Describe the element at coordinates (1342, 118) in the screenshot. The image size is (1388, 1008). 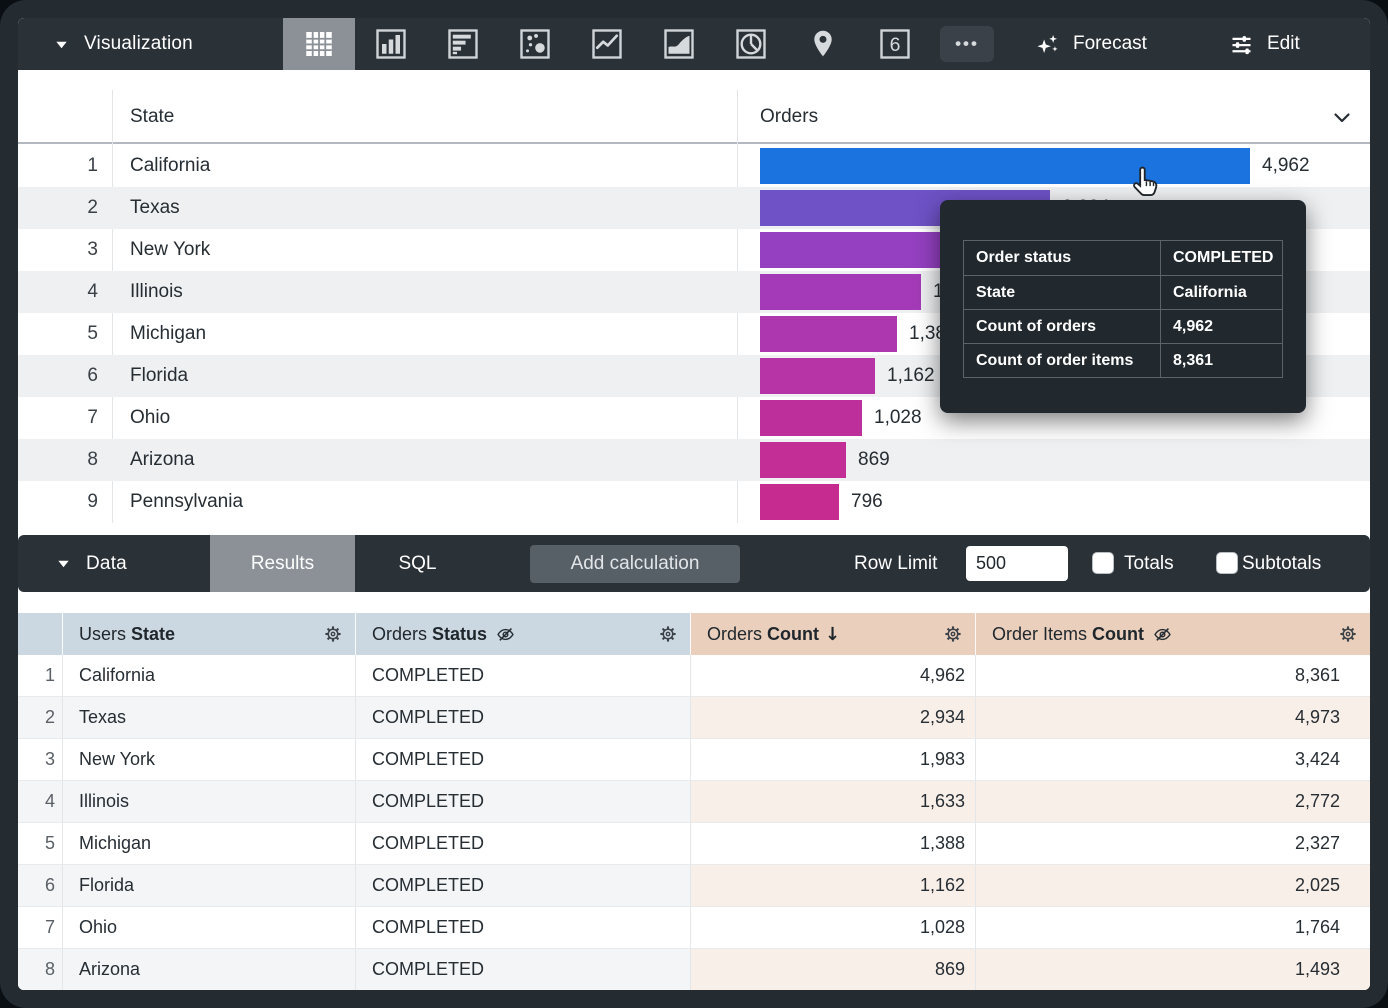
I see `chevron-down-icon` at that location.